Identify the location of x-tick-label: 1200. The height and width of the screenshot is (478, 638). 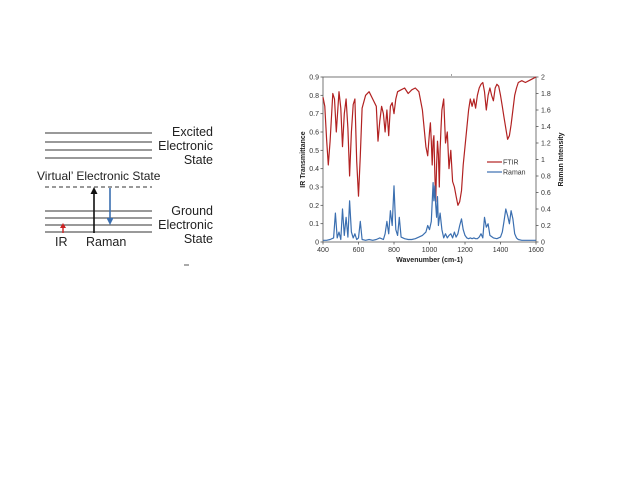
(465, 250).